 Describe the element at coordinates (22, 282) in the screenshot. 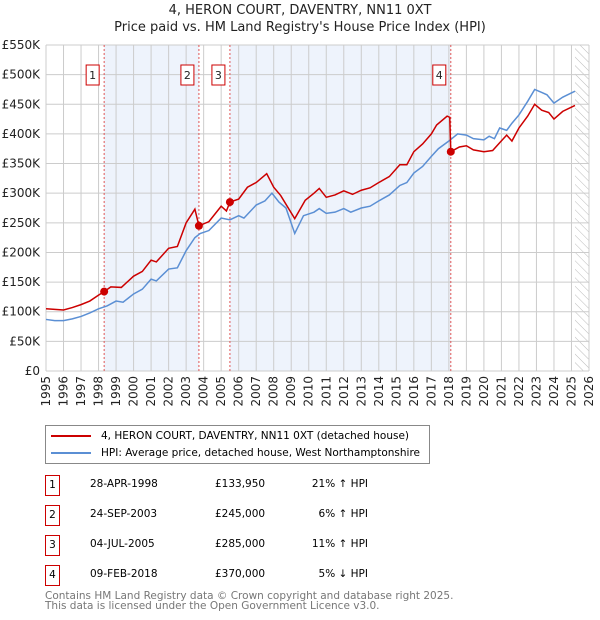

I see `y-tick-label: £150K` at that location.